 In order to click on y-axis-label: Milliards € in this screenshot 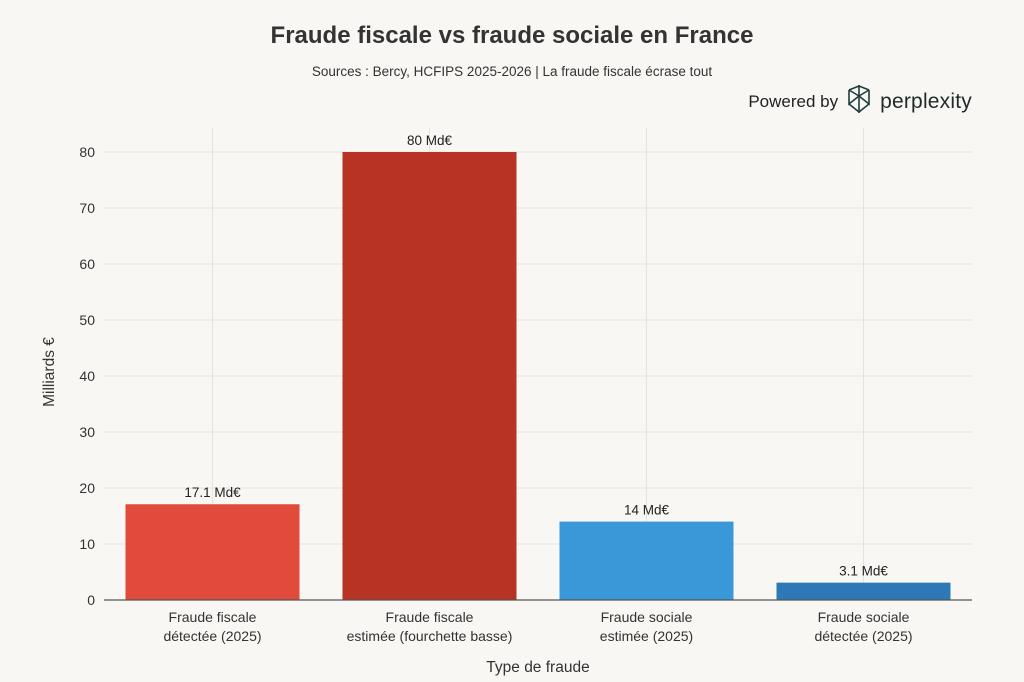, I will do `click(49, 372)`.